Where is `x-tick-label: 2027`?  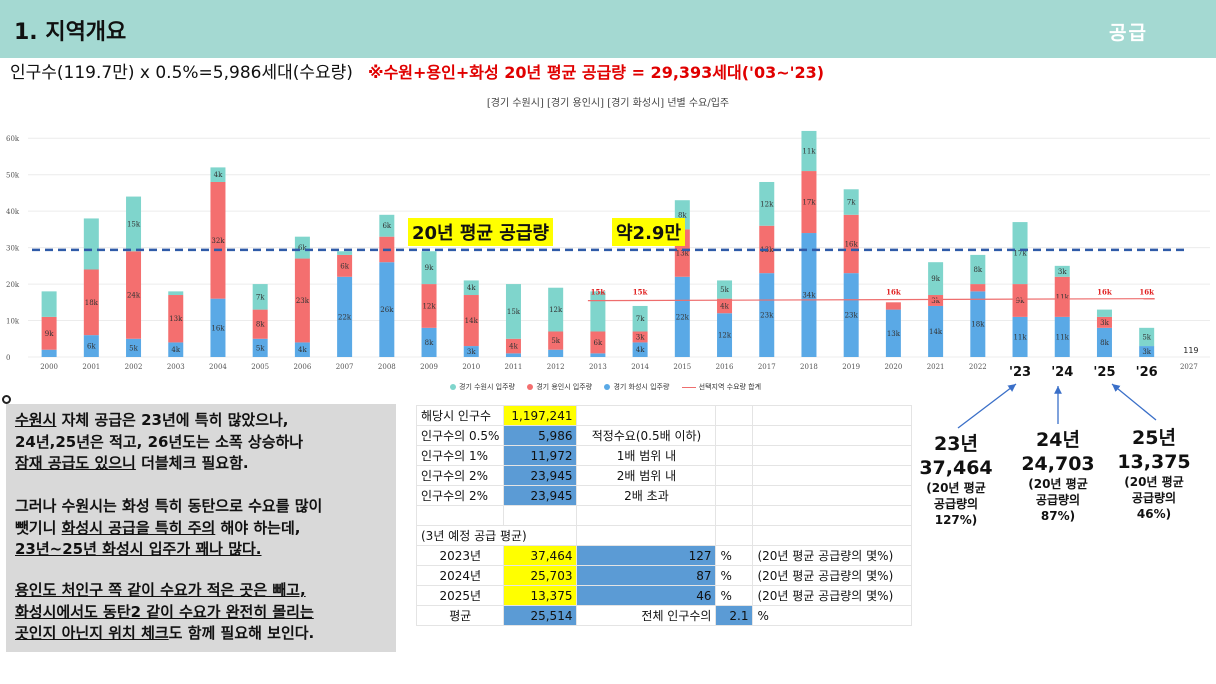
x-tick-label: 2027 is located at coordinates (1189, 367).